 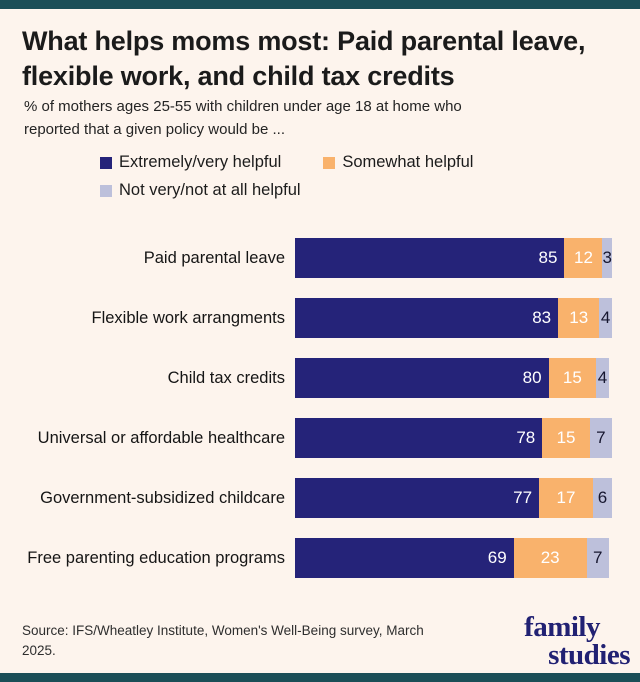 I want to click on bar-segment-extremely-very-helpful: 78, so click(x=419, y=438).